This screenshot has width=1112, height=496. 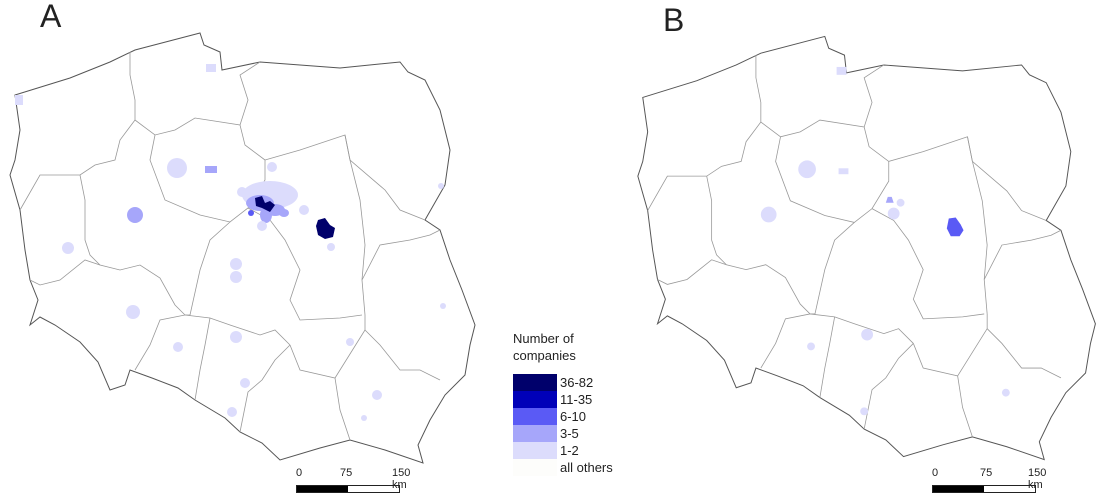 I want to click on scale-bar-panel-b: 0 75 150 km, so click(x=989, y=480).